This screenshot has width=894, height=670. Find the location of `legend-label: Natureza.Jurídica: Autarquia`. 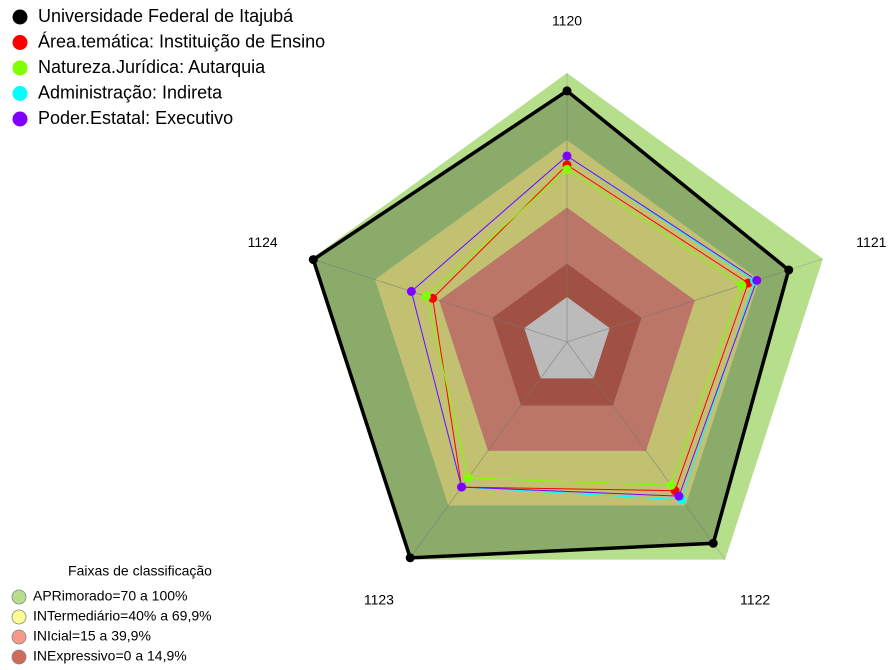

legend-label: Natureza.Jurídica: Autarquia is located at coordinates (152, 67).